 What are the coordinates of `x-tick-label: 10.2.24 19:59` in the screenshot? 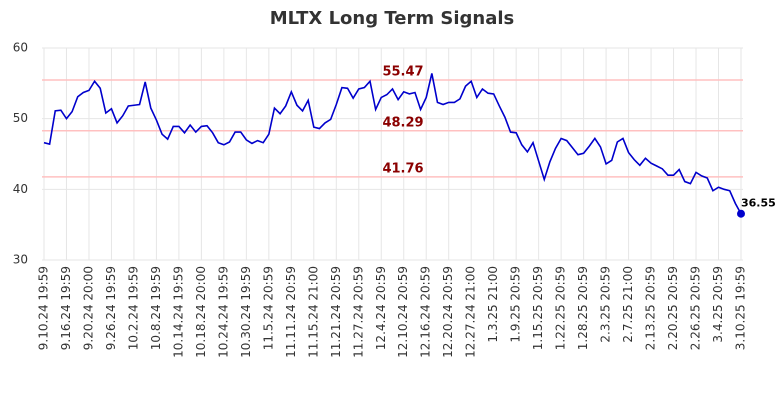 It's located at (133, 308).